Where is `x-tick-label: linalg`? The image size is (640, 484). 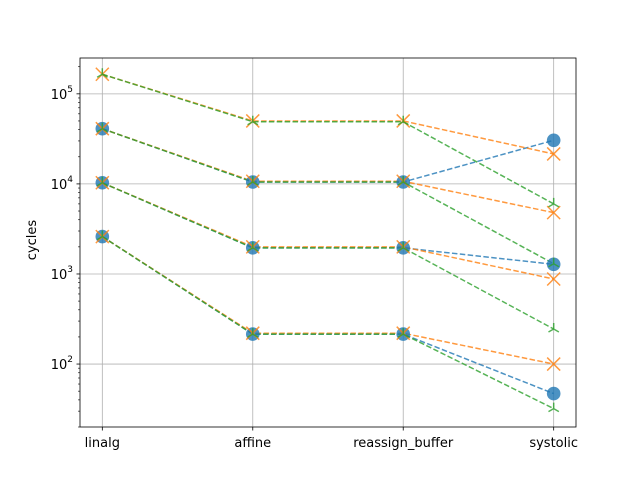 x-tick-label: linalg is located at coordinates (102, 443).